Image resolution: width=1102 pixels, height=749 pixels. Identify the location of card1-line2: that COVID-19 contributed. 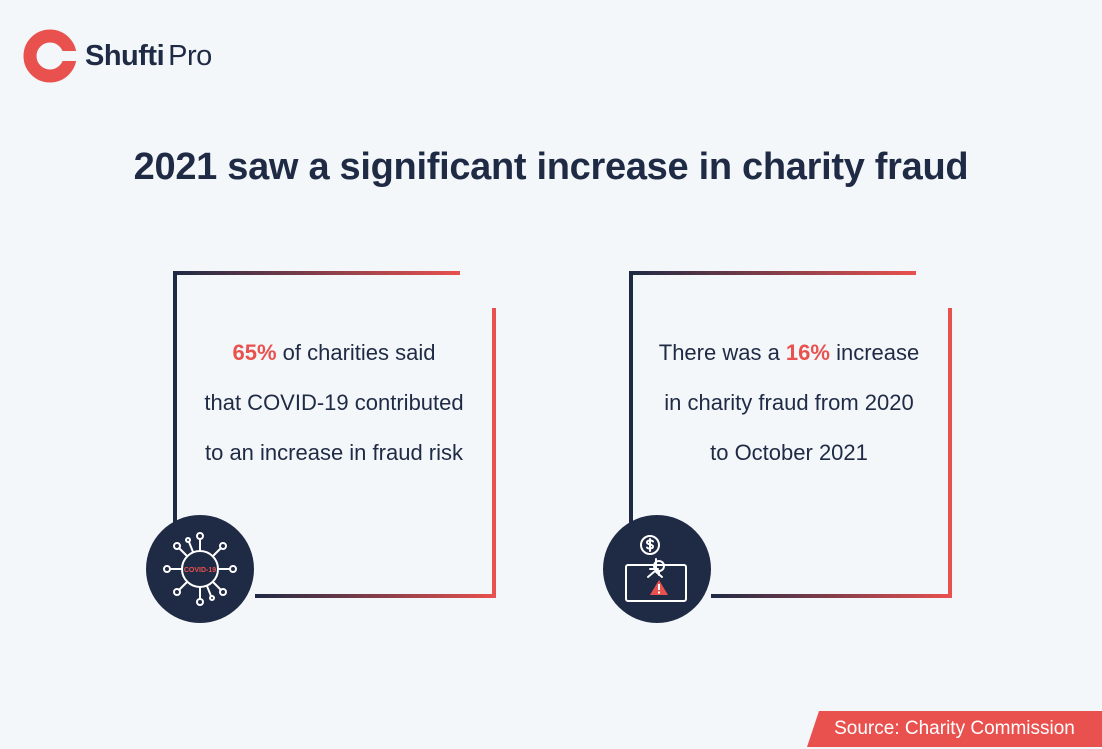
(334, 402).